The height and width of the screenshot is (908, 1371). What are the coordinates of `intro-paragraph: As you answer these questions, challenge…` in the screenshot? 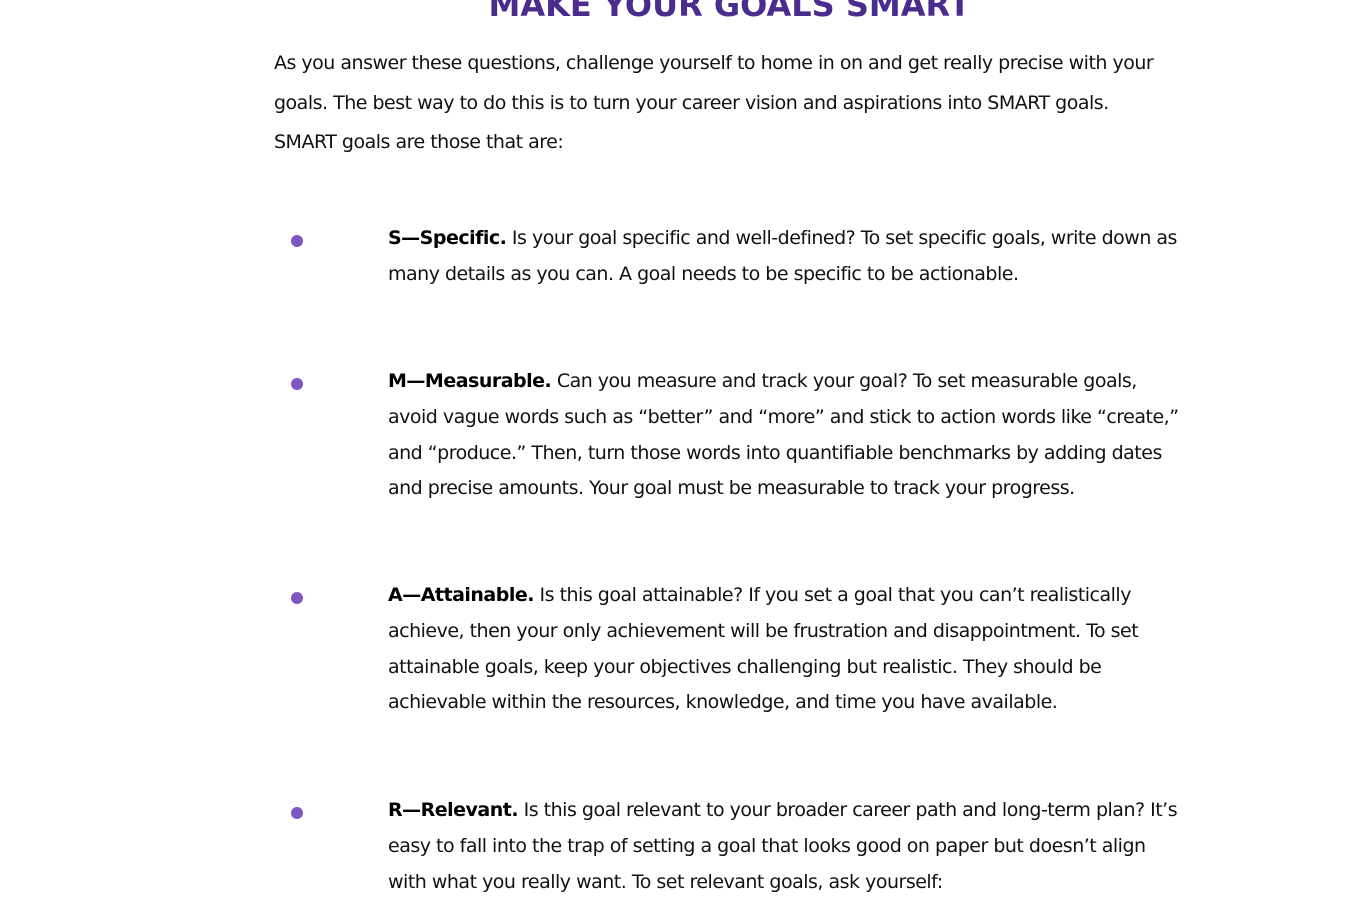 It's located at (714, 102).